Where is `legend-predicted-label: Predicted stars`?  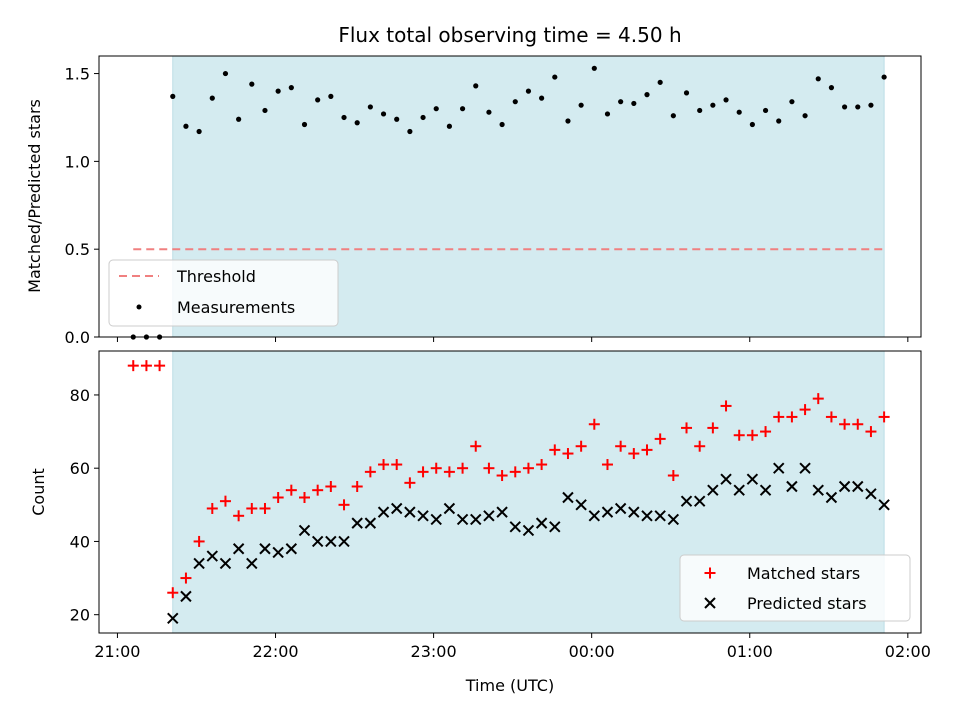
legend-predicted-label: Predicted stars is located at coordinates (807, 603).